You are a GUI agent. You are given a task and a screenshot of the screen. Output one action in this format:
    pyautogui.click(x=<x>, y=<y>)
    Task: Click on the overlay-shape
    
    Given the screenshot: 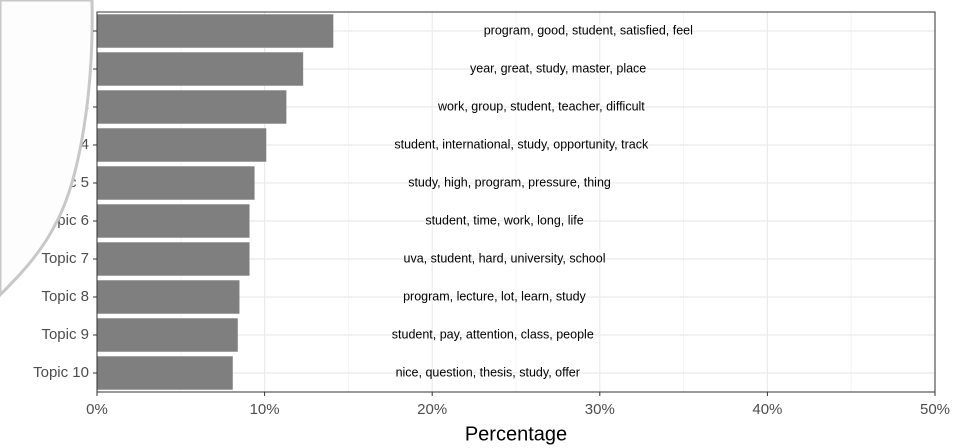 What is the action you would take?
    pyautogui.click(x=47, y=149)
    